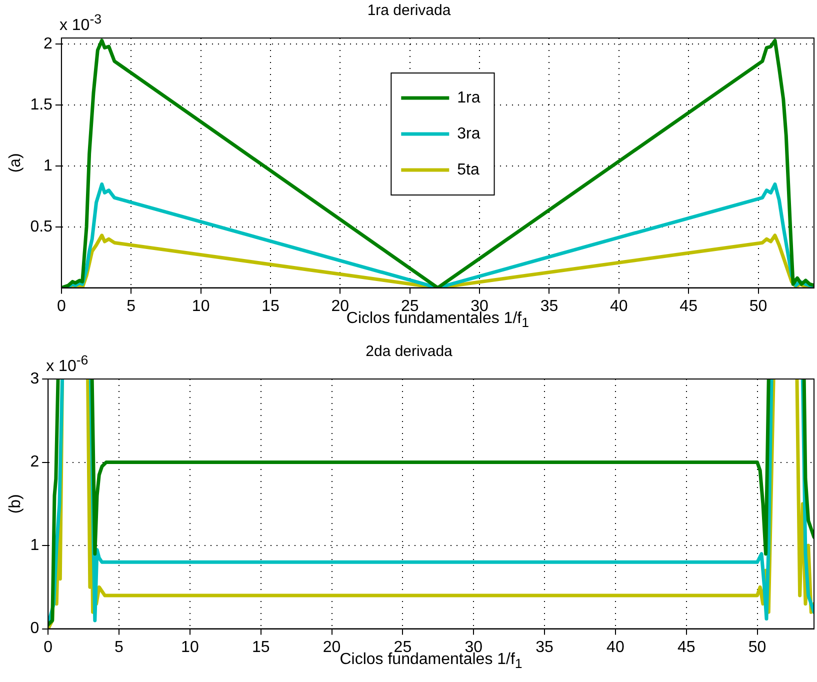  Describe the element at coordinates (35, 379) in the screenshot. I see `y-tick-label: 3` at that location.